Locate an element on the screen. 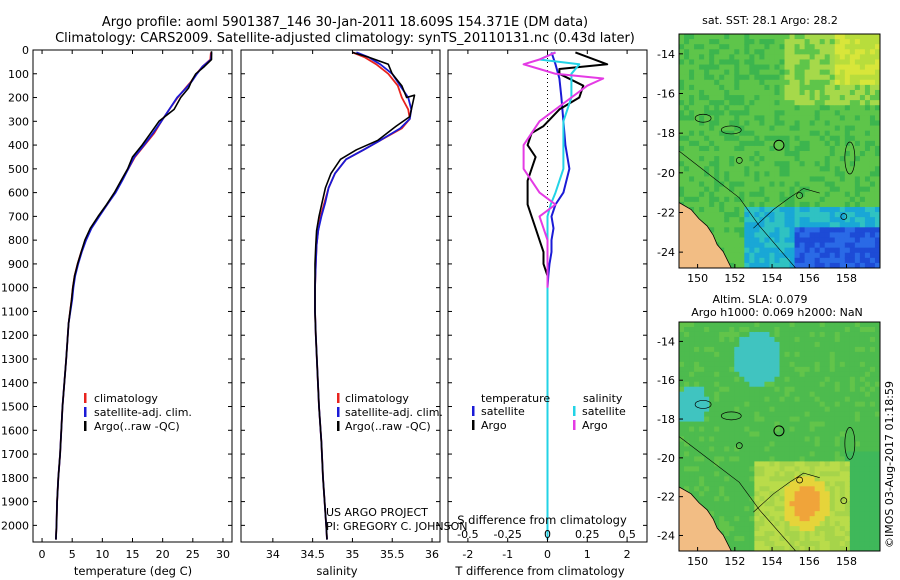 The height and width of the screenshot is (580, 900). reef-outline is located at coordinates (850, 158).